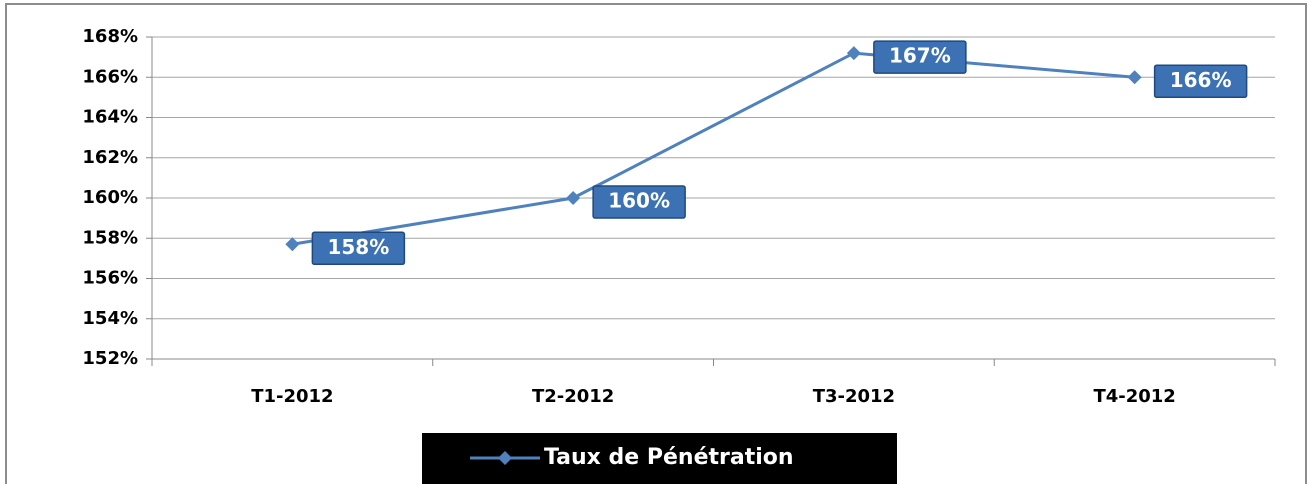 The image size is (1311, 484). I want to click on y-tick-label: 158%, so click(110, 237).